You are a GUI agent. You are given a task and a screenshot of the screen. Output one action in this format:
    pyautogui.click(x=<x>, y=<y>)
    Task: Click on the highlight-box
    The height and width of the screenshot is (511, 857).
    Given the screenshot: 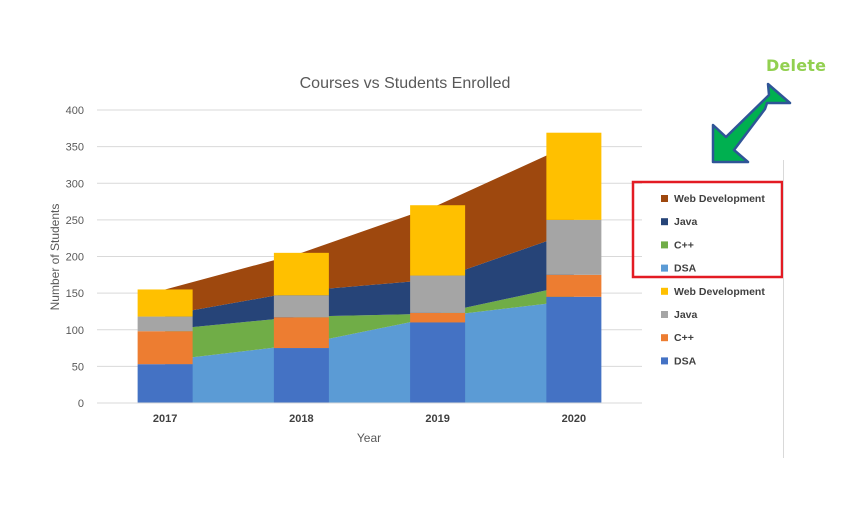 What is the action you would take?
    pyautogui.click(x=707, y=229)
    